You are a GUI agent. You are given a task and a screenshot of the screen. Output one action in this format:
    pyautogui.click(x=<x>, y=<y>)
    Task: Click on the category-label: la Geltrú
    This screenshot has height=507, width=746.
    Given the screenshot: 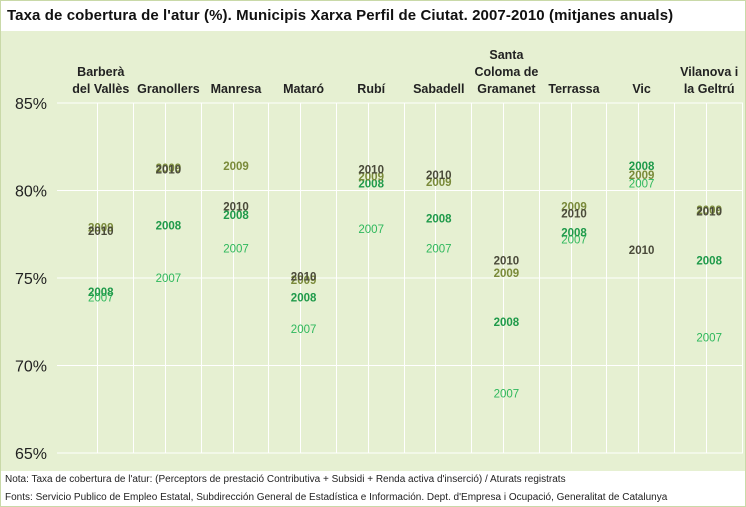 What is the action you would take?
    pyautogui.click(x=709, y=89)
    